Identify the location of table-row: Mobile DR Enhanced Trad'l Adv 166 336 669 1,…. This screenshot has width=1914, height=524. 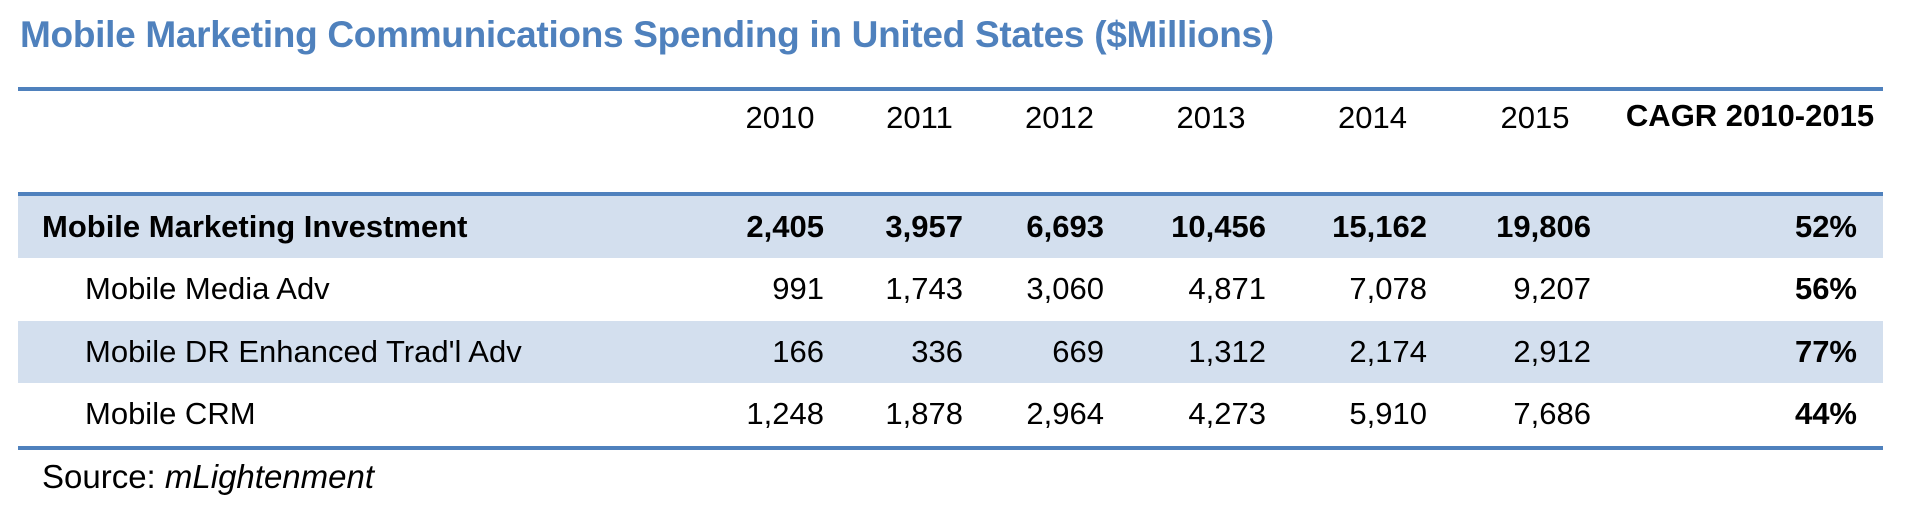
(950, 352).